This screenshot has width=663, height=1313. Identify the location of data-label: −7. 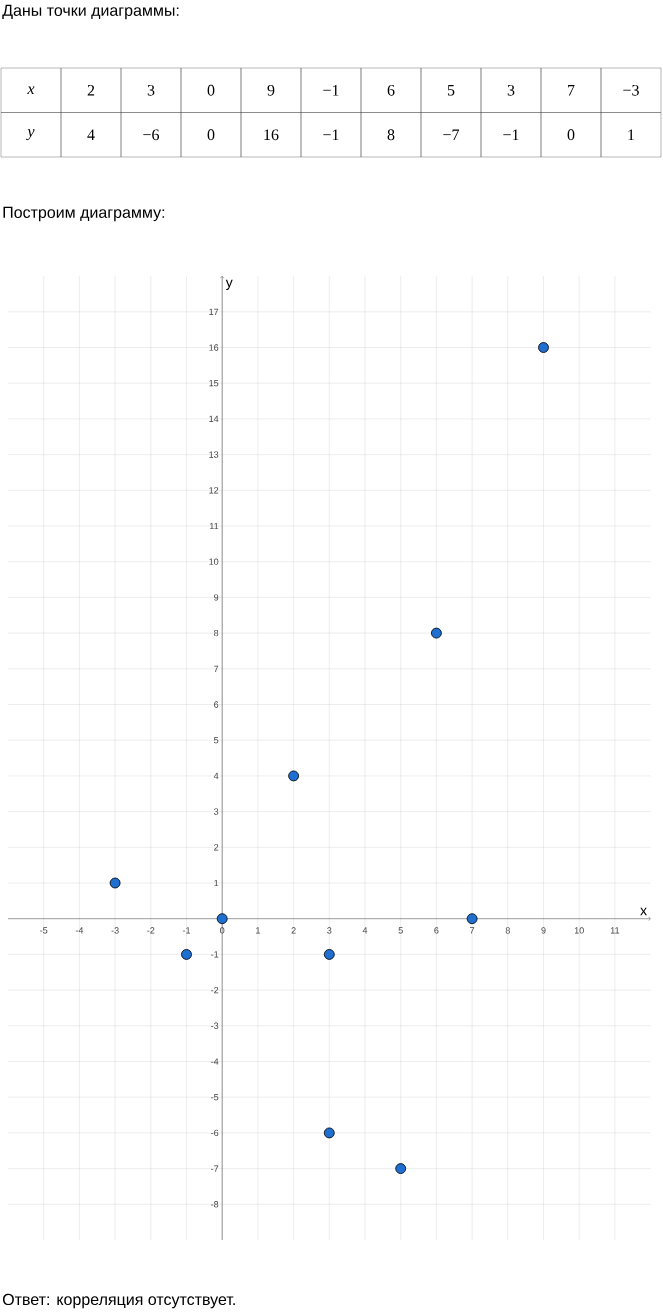
(451, 134).